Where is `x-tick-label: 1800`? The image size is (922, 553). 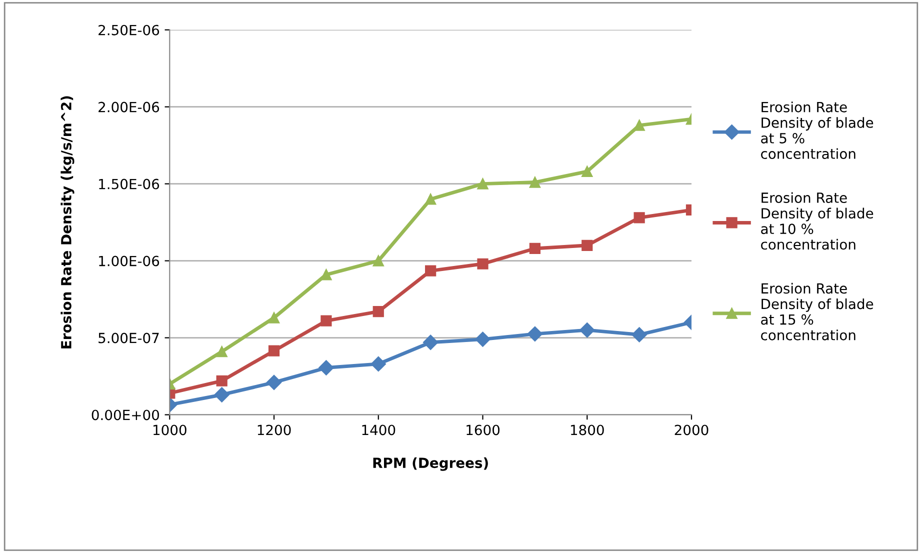 x-tick-label: 1800 is located at coordinates (587, 430).